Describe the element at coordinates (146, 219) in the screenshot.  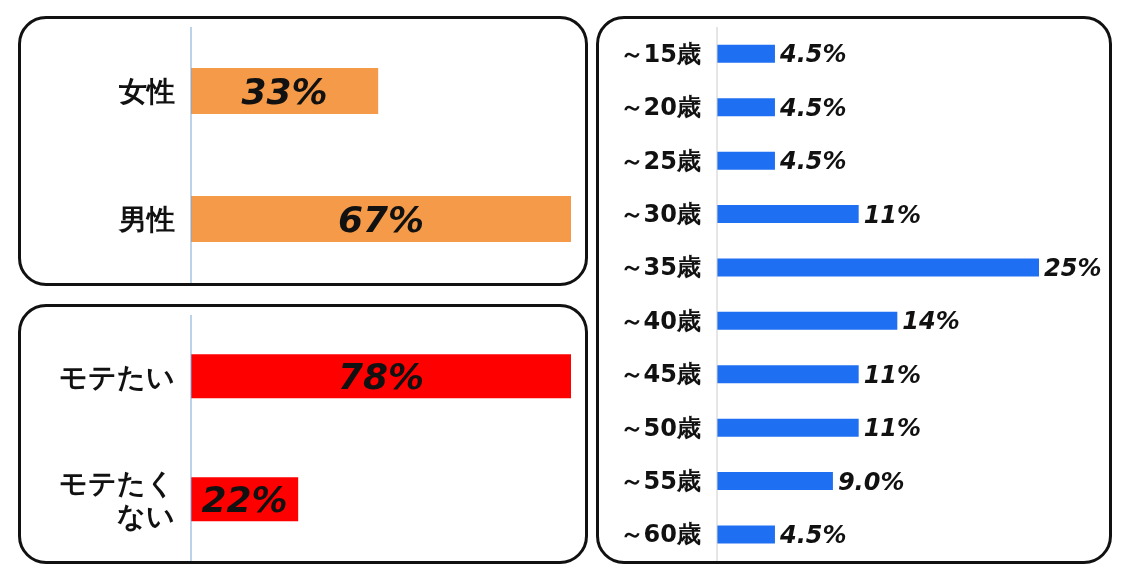
I see `y-tick-label: 男性` at that location.